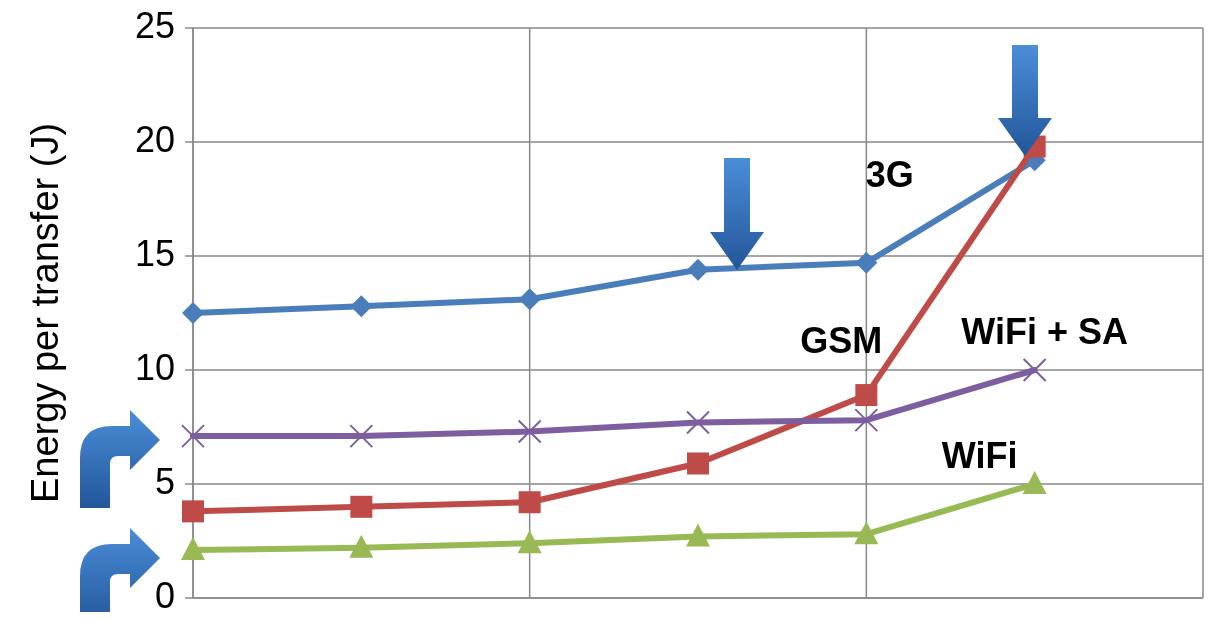 The image size is (1226, 620). What do you see at coordinates (164, 595) in the screenshot?
I see `y-tick-label: 0` at bounding box center [164, 595].